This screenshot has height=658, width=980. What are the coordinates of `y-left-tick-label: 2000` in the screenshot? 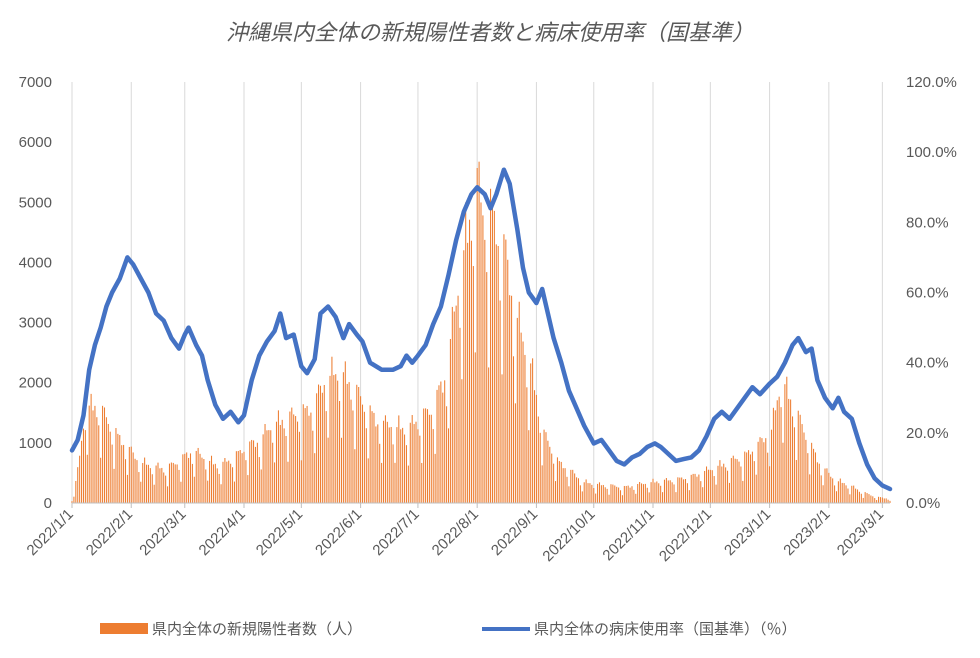 It's located at (35, 383).